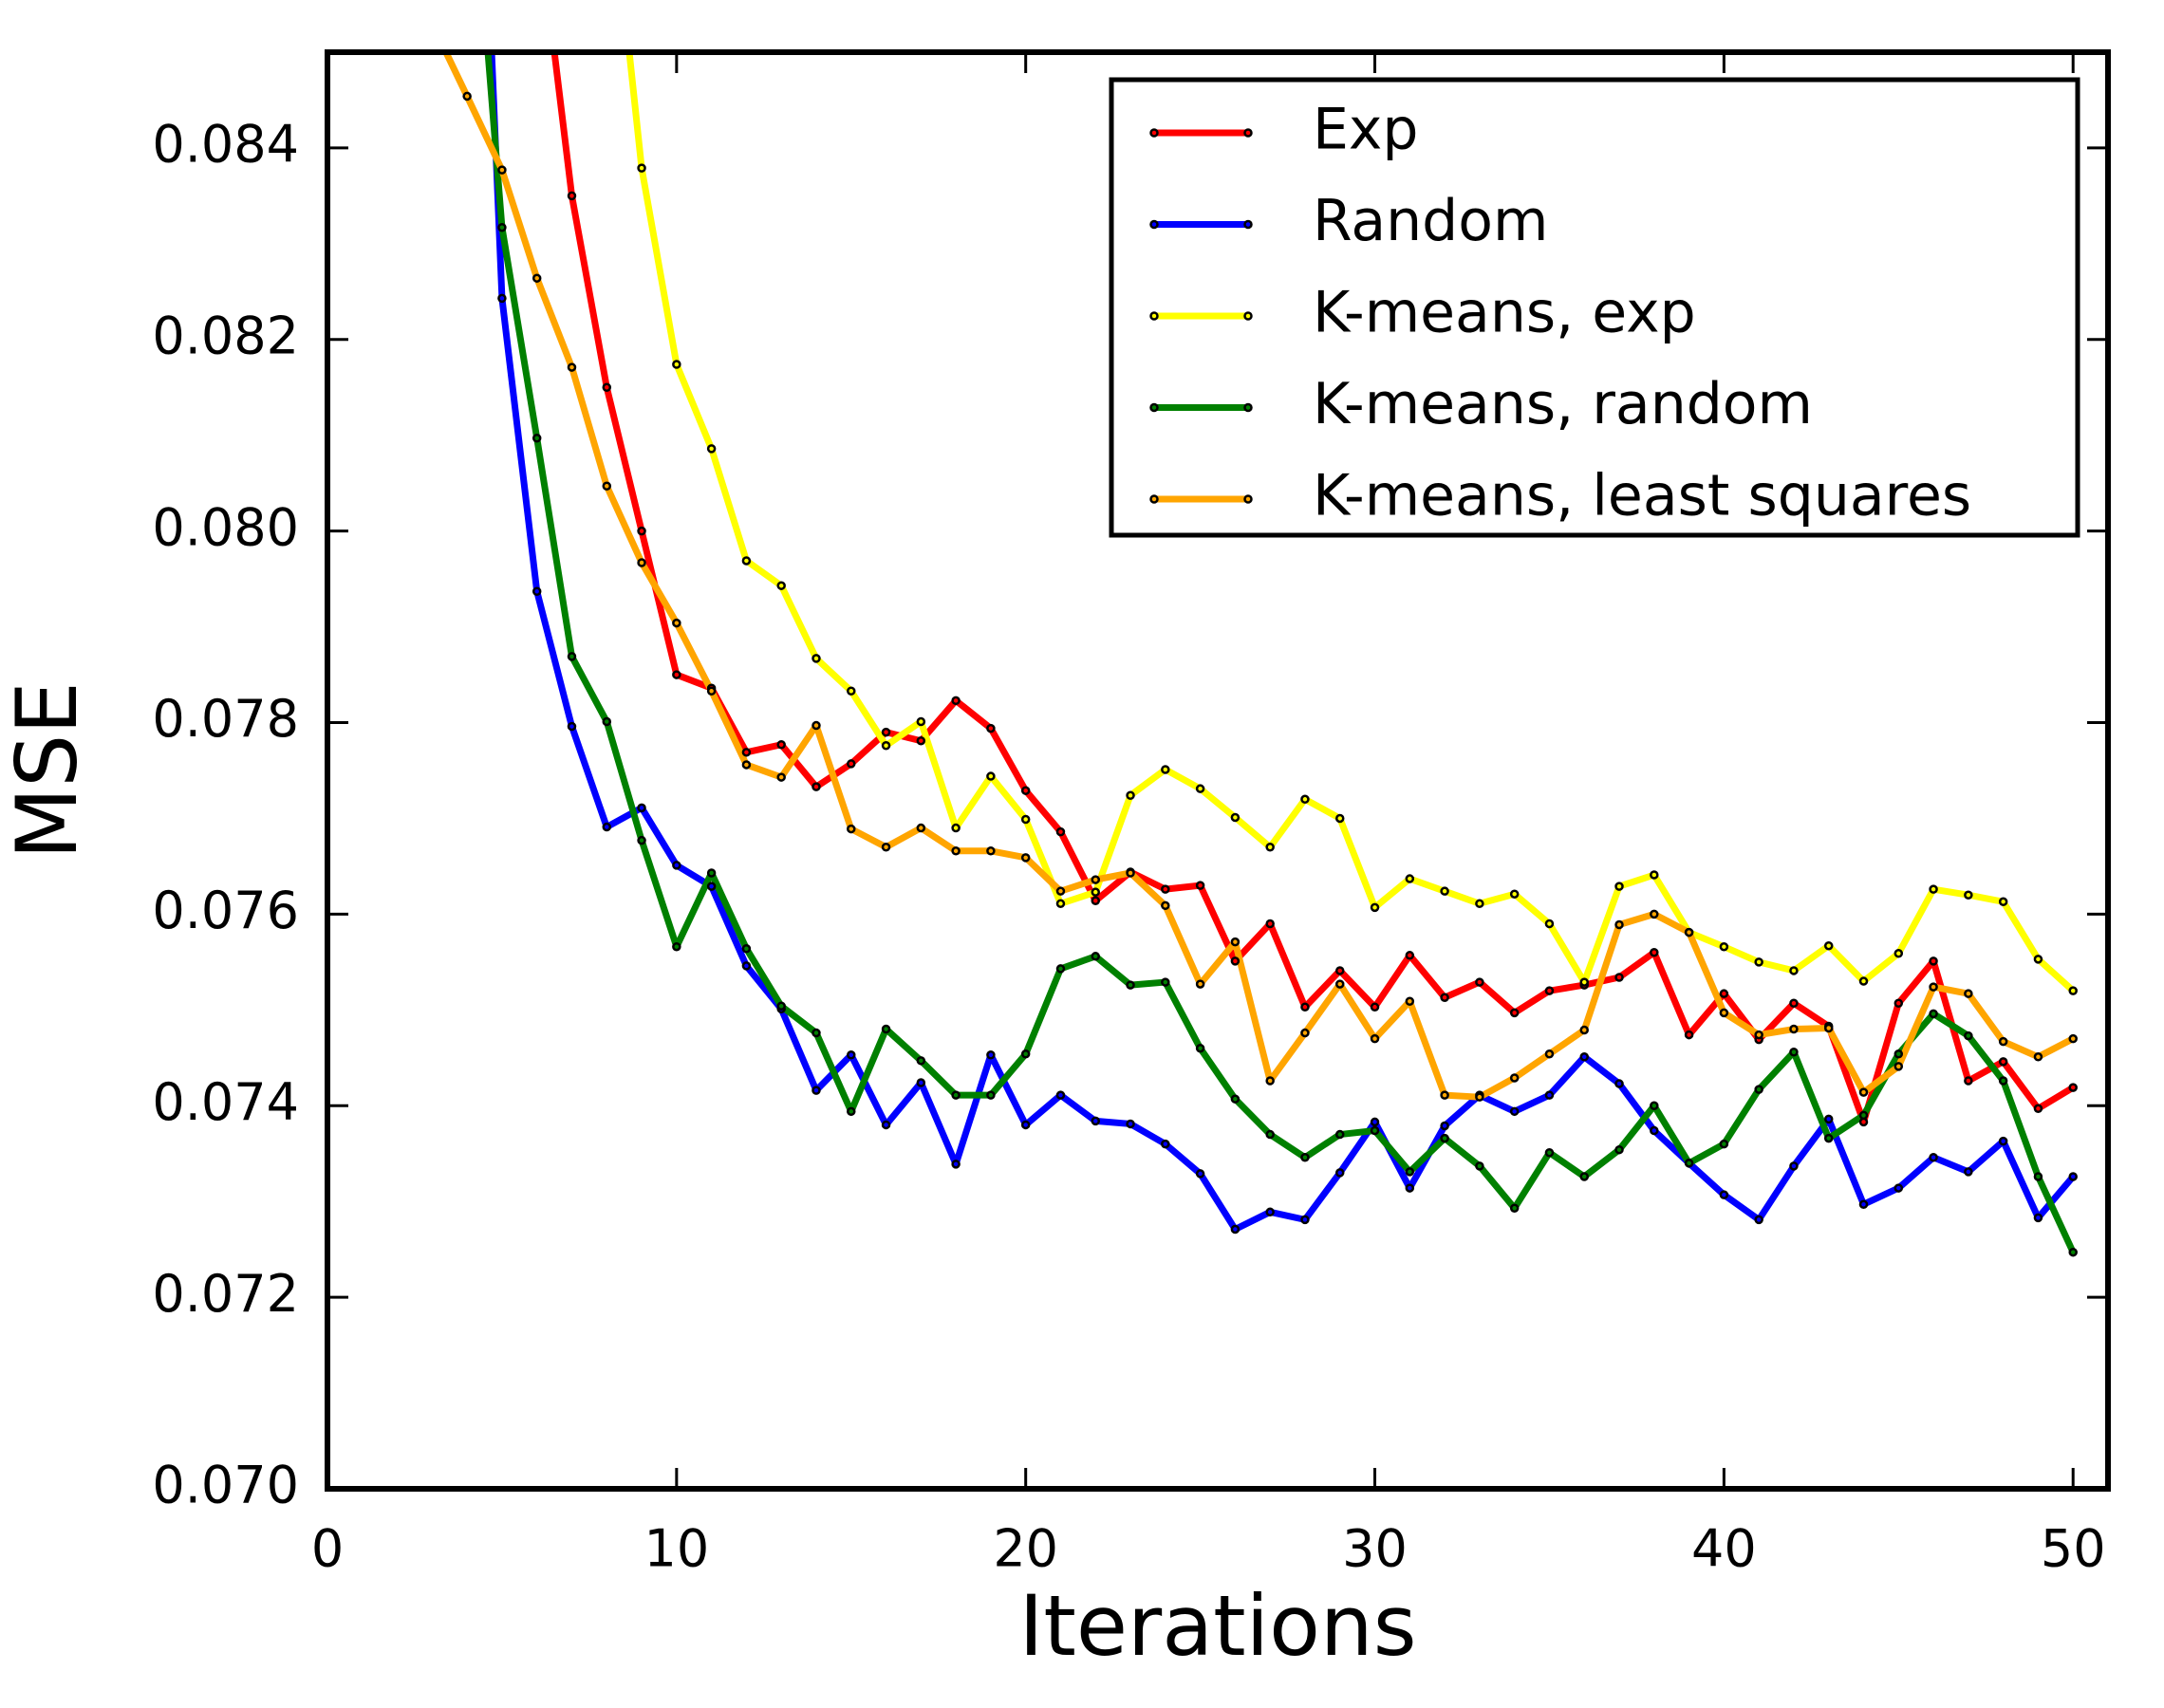  I want to click on y-tick-label: 0.070, so click(225, 1486).